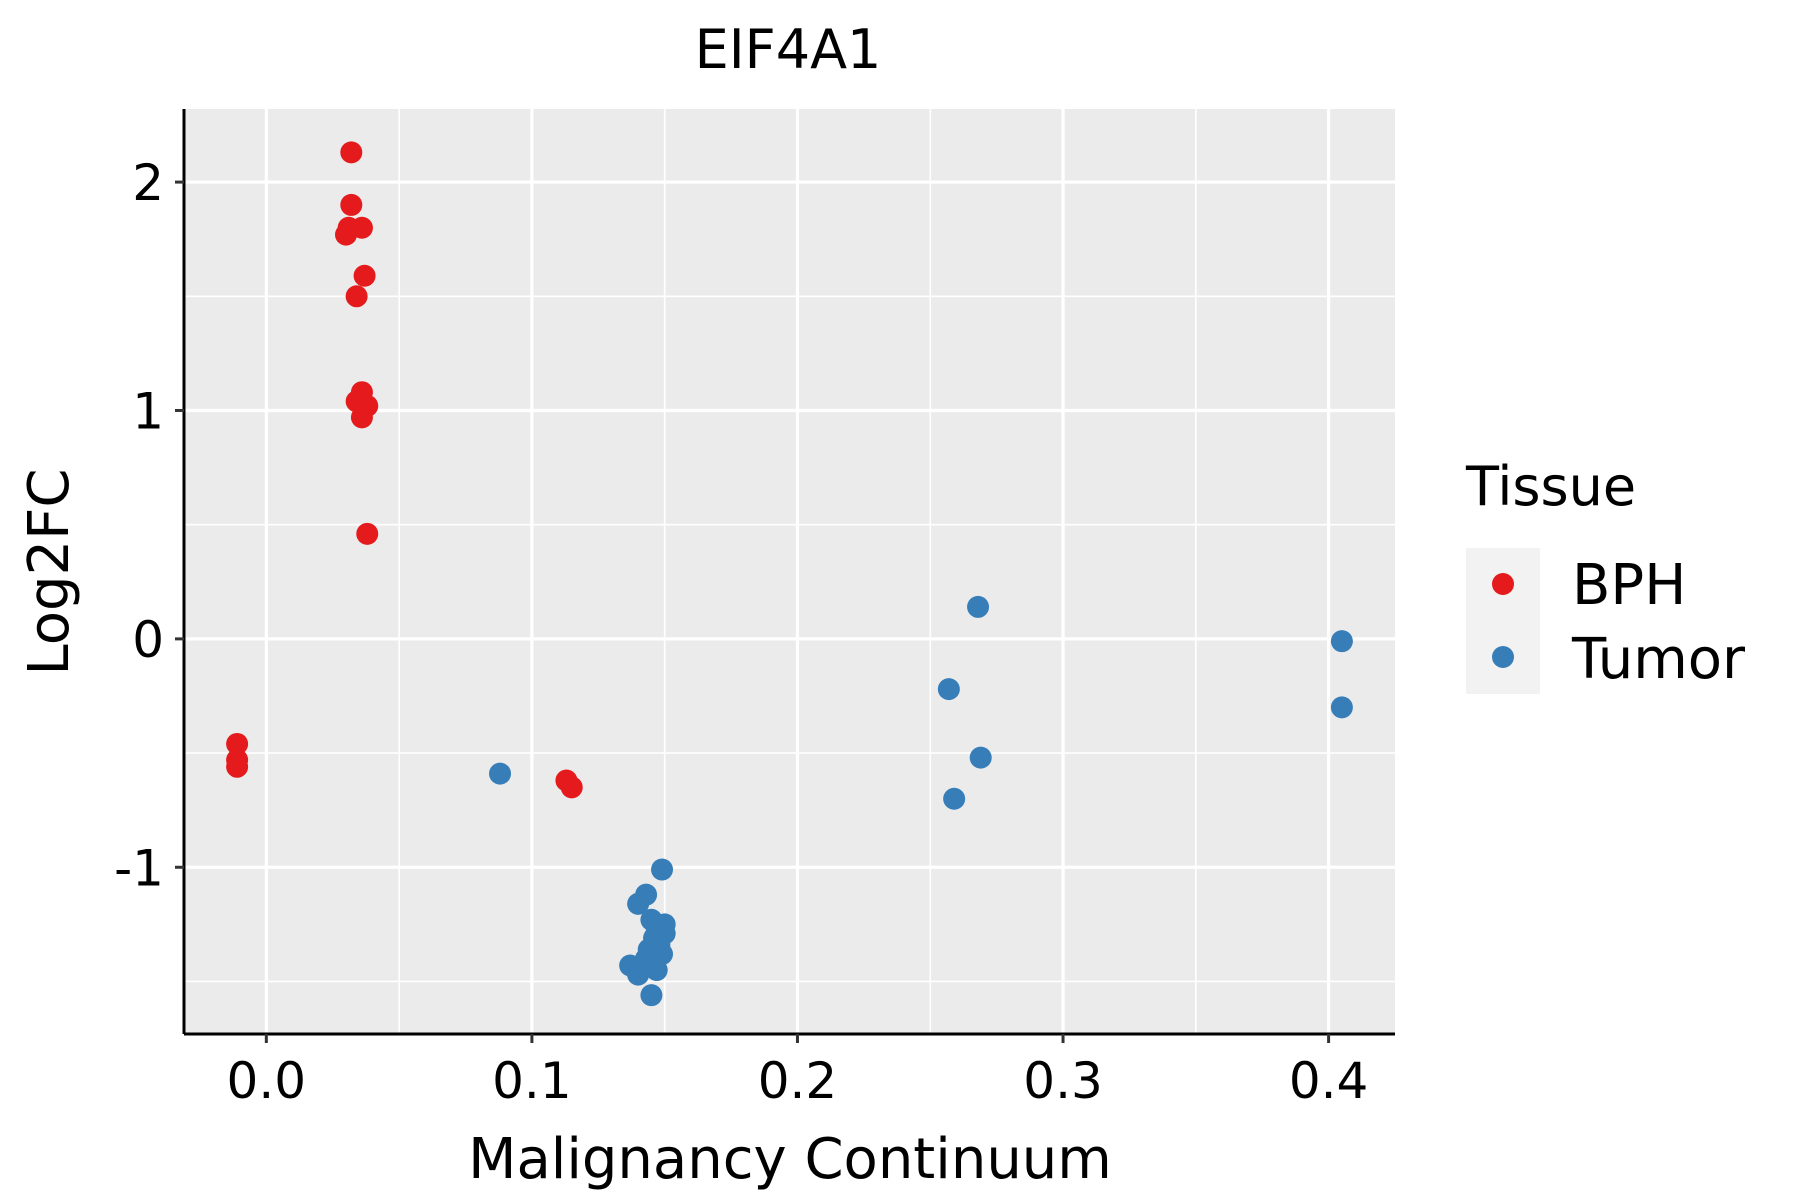 The image size is (1800, 1200). Describe the element at coordinates (148, 640) in the screenshot. I see `y-tick-label: 0` at that location.